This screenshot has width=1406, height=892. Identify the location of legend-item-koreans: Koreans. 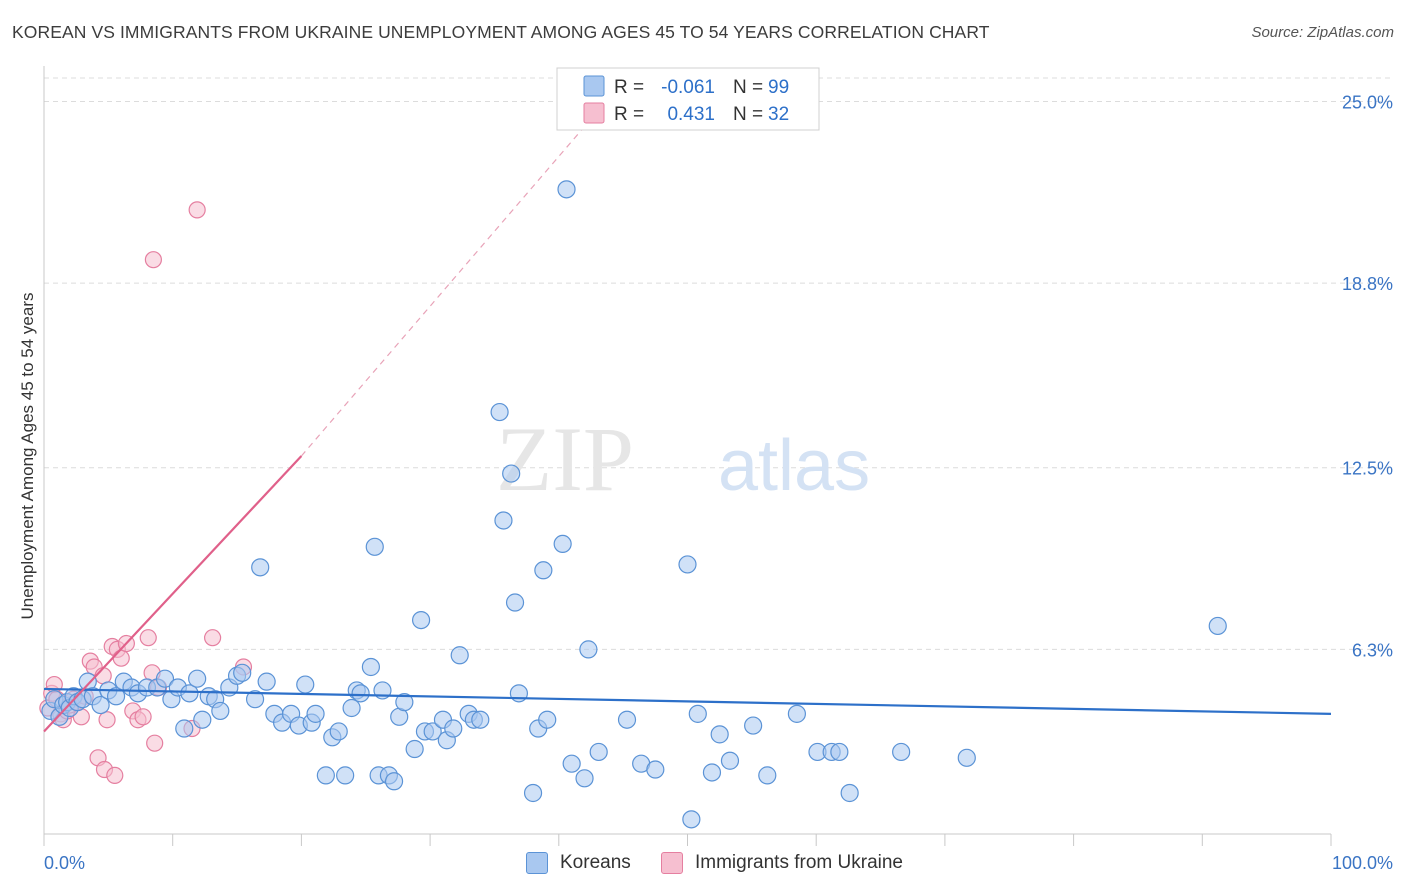
(578, 863).